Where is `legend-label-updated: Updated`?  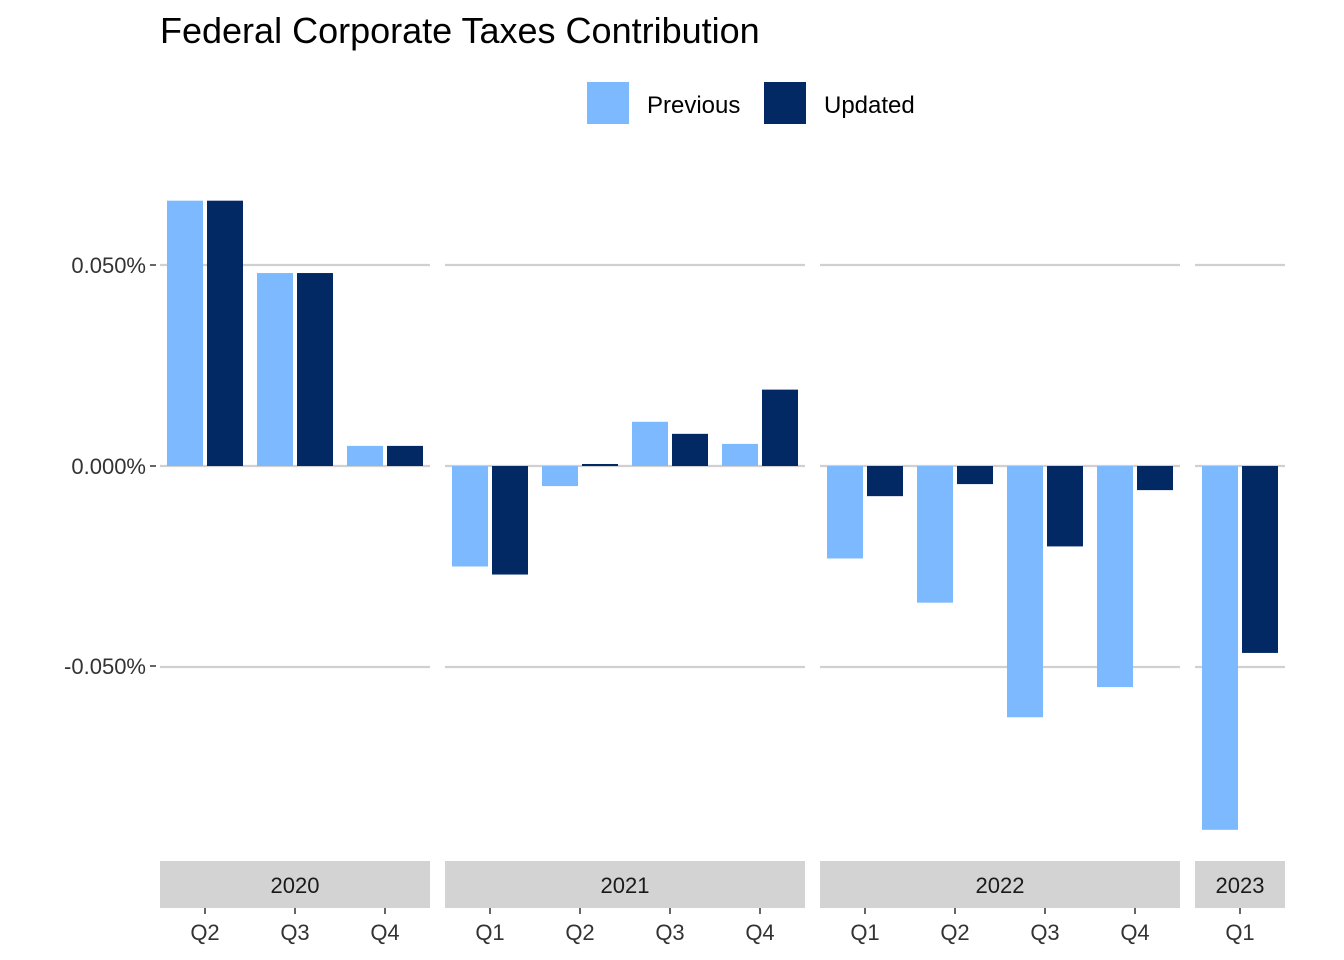
legend-label-updated: Updated is located at coordinates (869, 105).